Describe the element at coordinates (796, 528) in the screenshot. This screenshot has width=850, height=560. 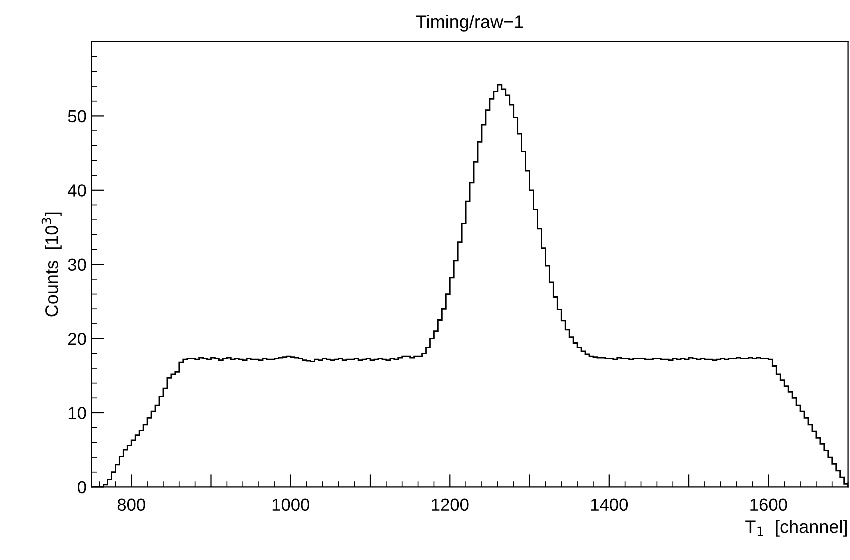
I see `x-axis-title: T$_{1}$ [channel]` at that location.